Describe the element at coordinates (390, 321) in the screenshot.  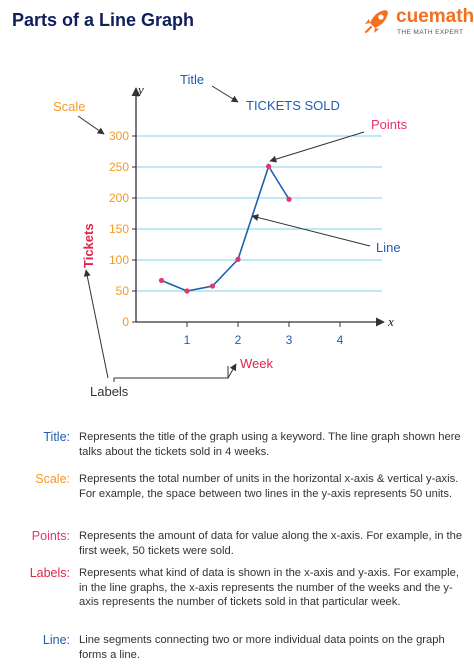
I see `x-axis-letter: x` at that location.